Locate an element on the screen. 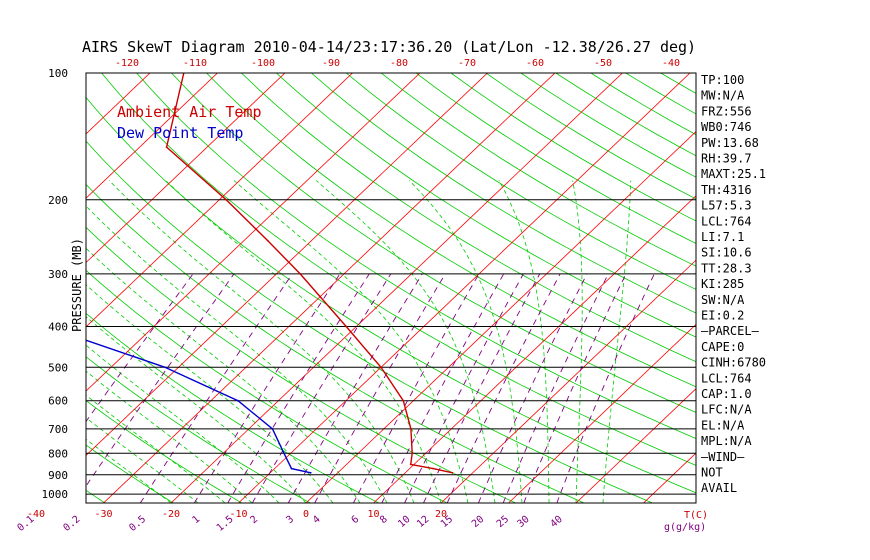 The image size is (870, 560). mixing-ratio-tick-label: 3 is located at coordinates (291, 520).